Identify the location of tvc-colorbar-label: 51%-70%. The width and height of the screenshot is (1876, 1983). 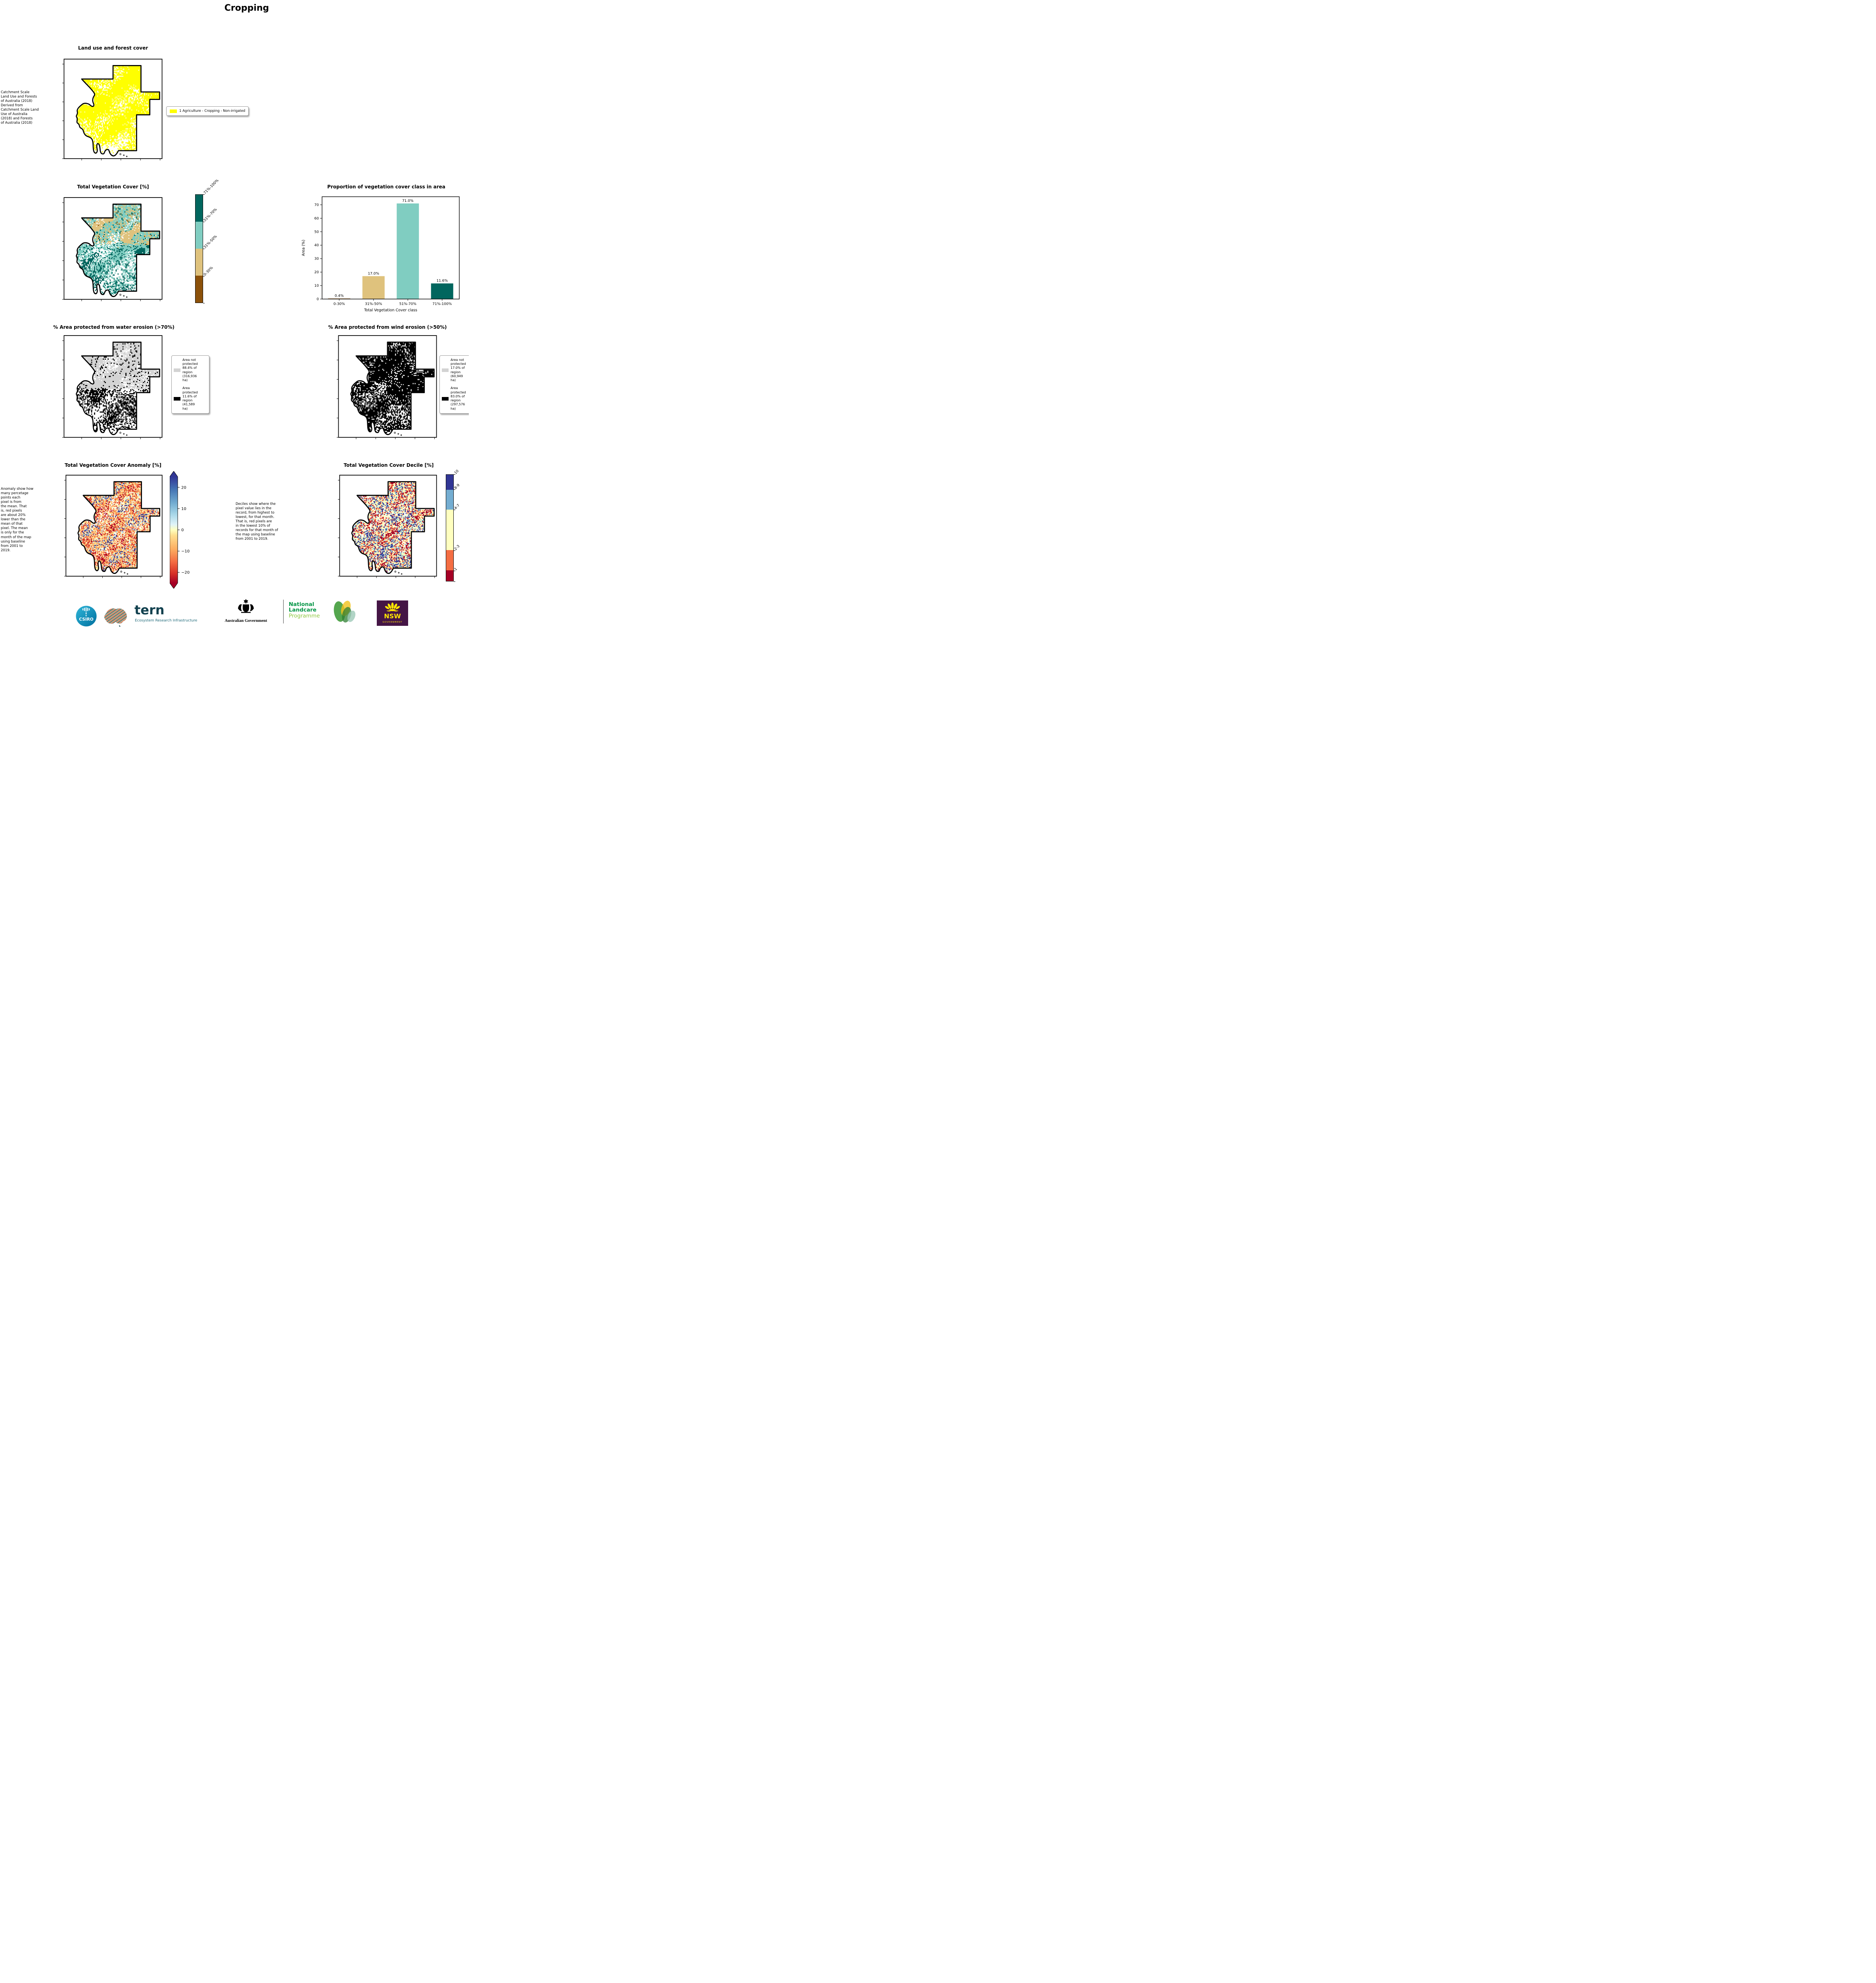
(210, 215).